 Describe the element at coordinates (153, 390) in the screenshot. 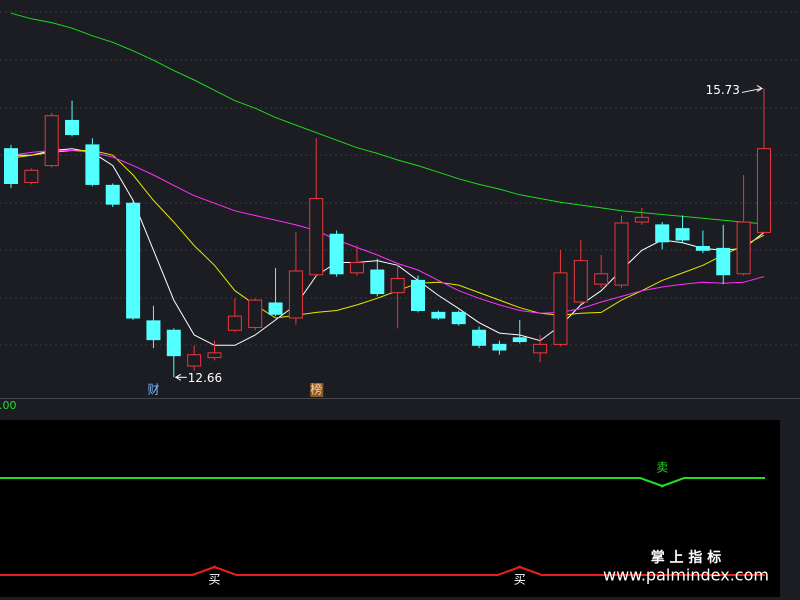

I see `event-marker: 财` at that location.